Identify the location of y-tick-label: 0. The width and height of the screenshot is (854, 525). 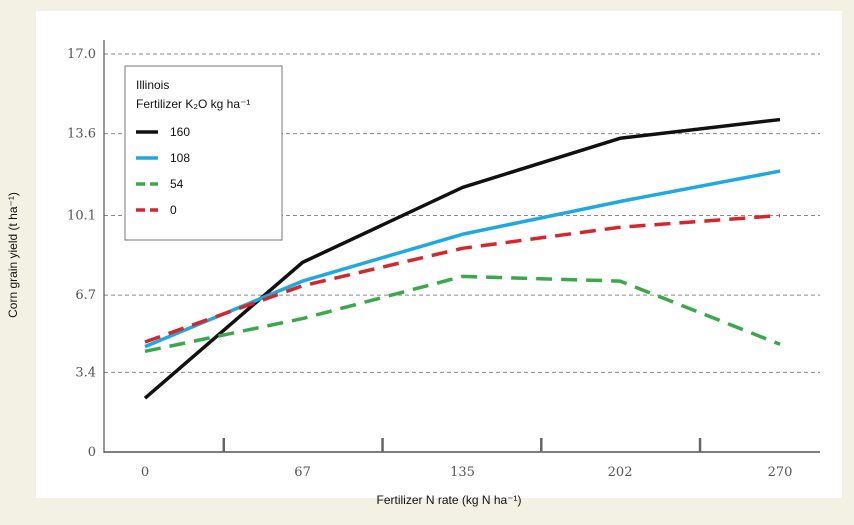
(92, 452).